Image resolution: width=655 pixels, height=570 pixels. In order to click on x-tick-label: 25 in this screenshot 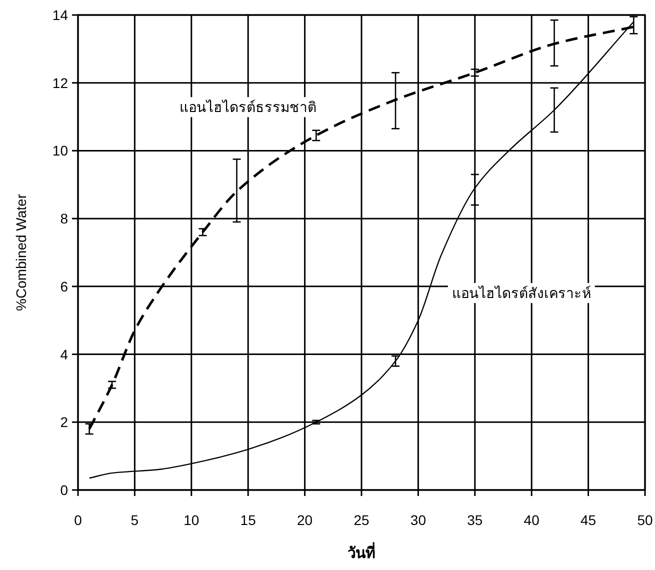, I will do `click(362, 520)`.